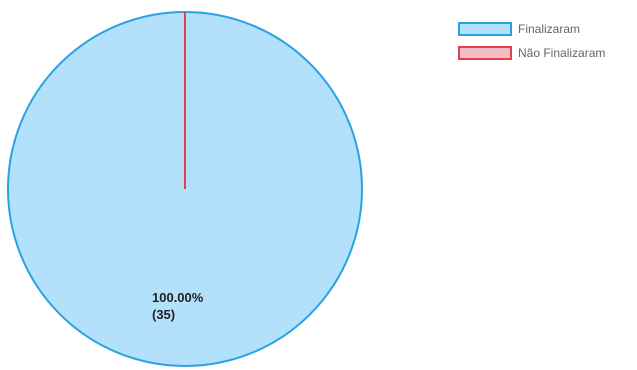  What do you see at coordinates (178, 297) in the screenshot?
I see `pie-data-label-percent: 100.00%` at bounding box center [178, 297].